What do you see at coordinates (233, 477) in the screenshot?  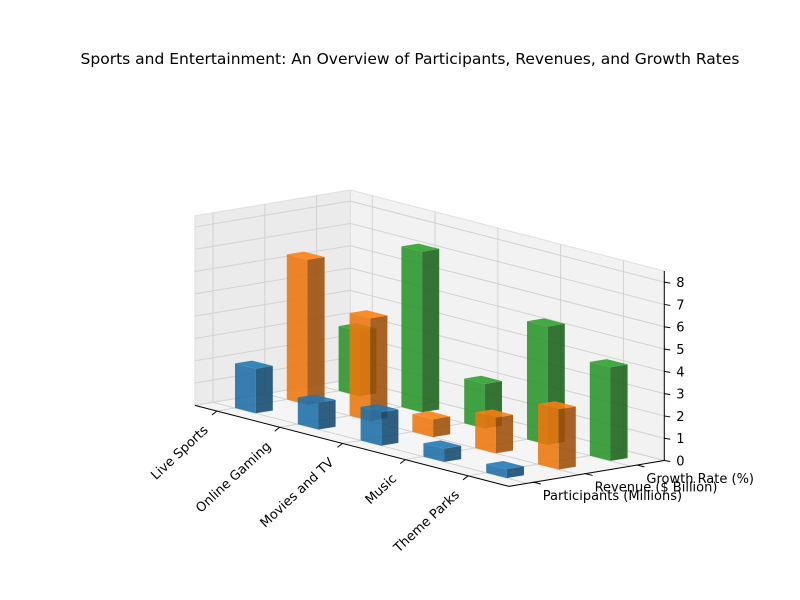 I see `x-tick-label: Online Gaming` at bounding box center [233, 477].